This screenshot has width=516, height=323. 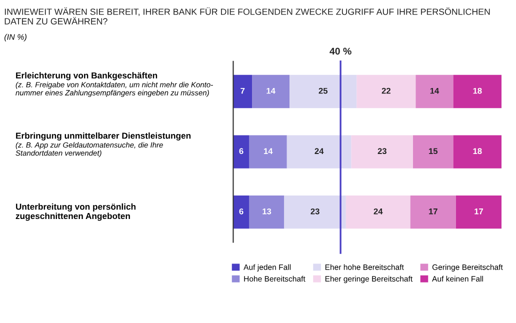 I want to click on data-label: 7, so click(x=242, y=91).